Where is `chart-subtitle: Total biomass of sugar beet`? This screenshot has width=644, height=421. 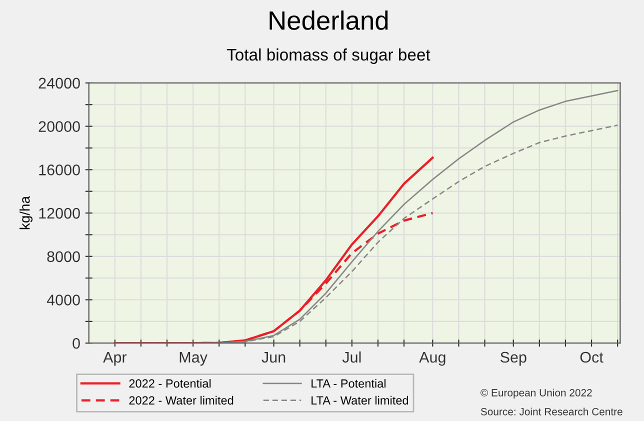 chart-subtitle: Total biomass of sugar beet is located at coordinates (328, 56).